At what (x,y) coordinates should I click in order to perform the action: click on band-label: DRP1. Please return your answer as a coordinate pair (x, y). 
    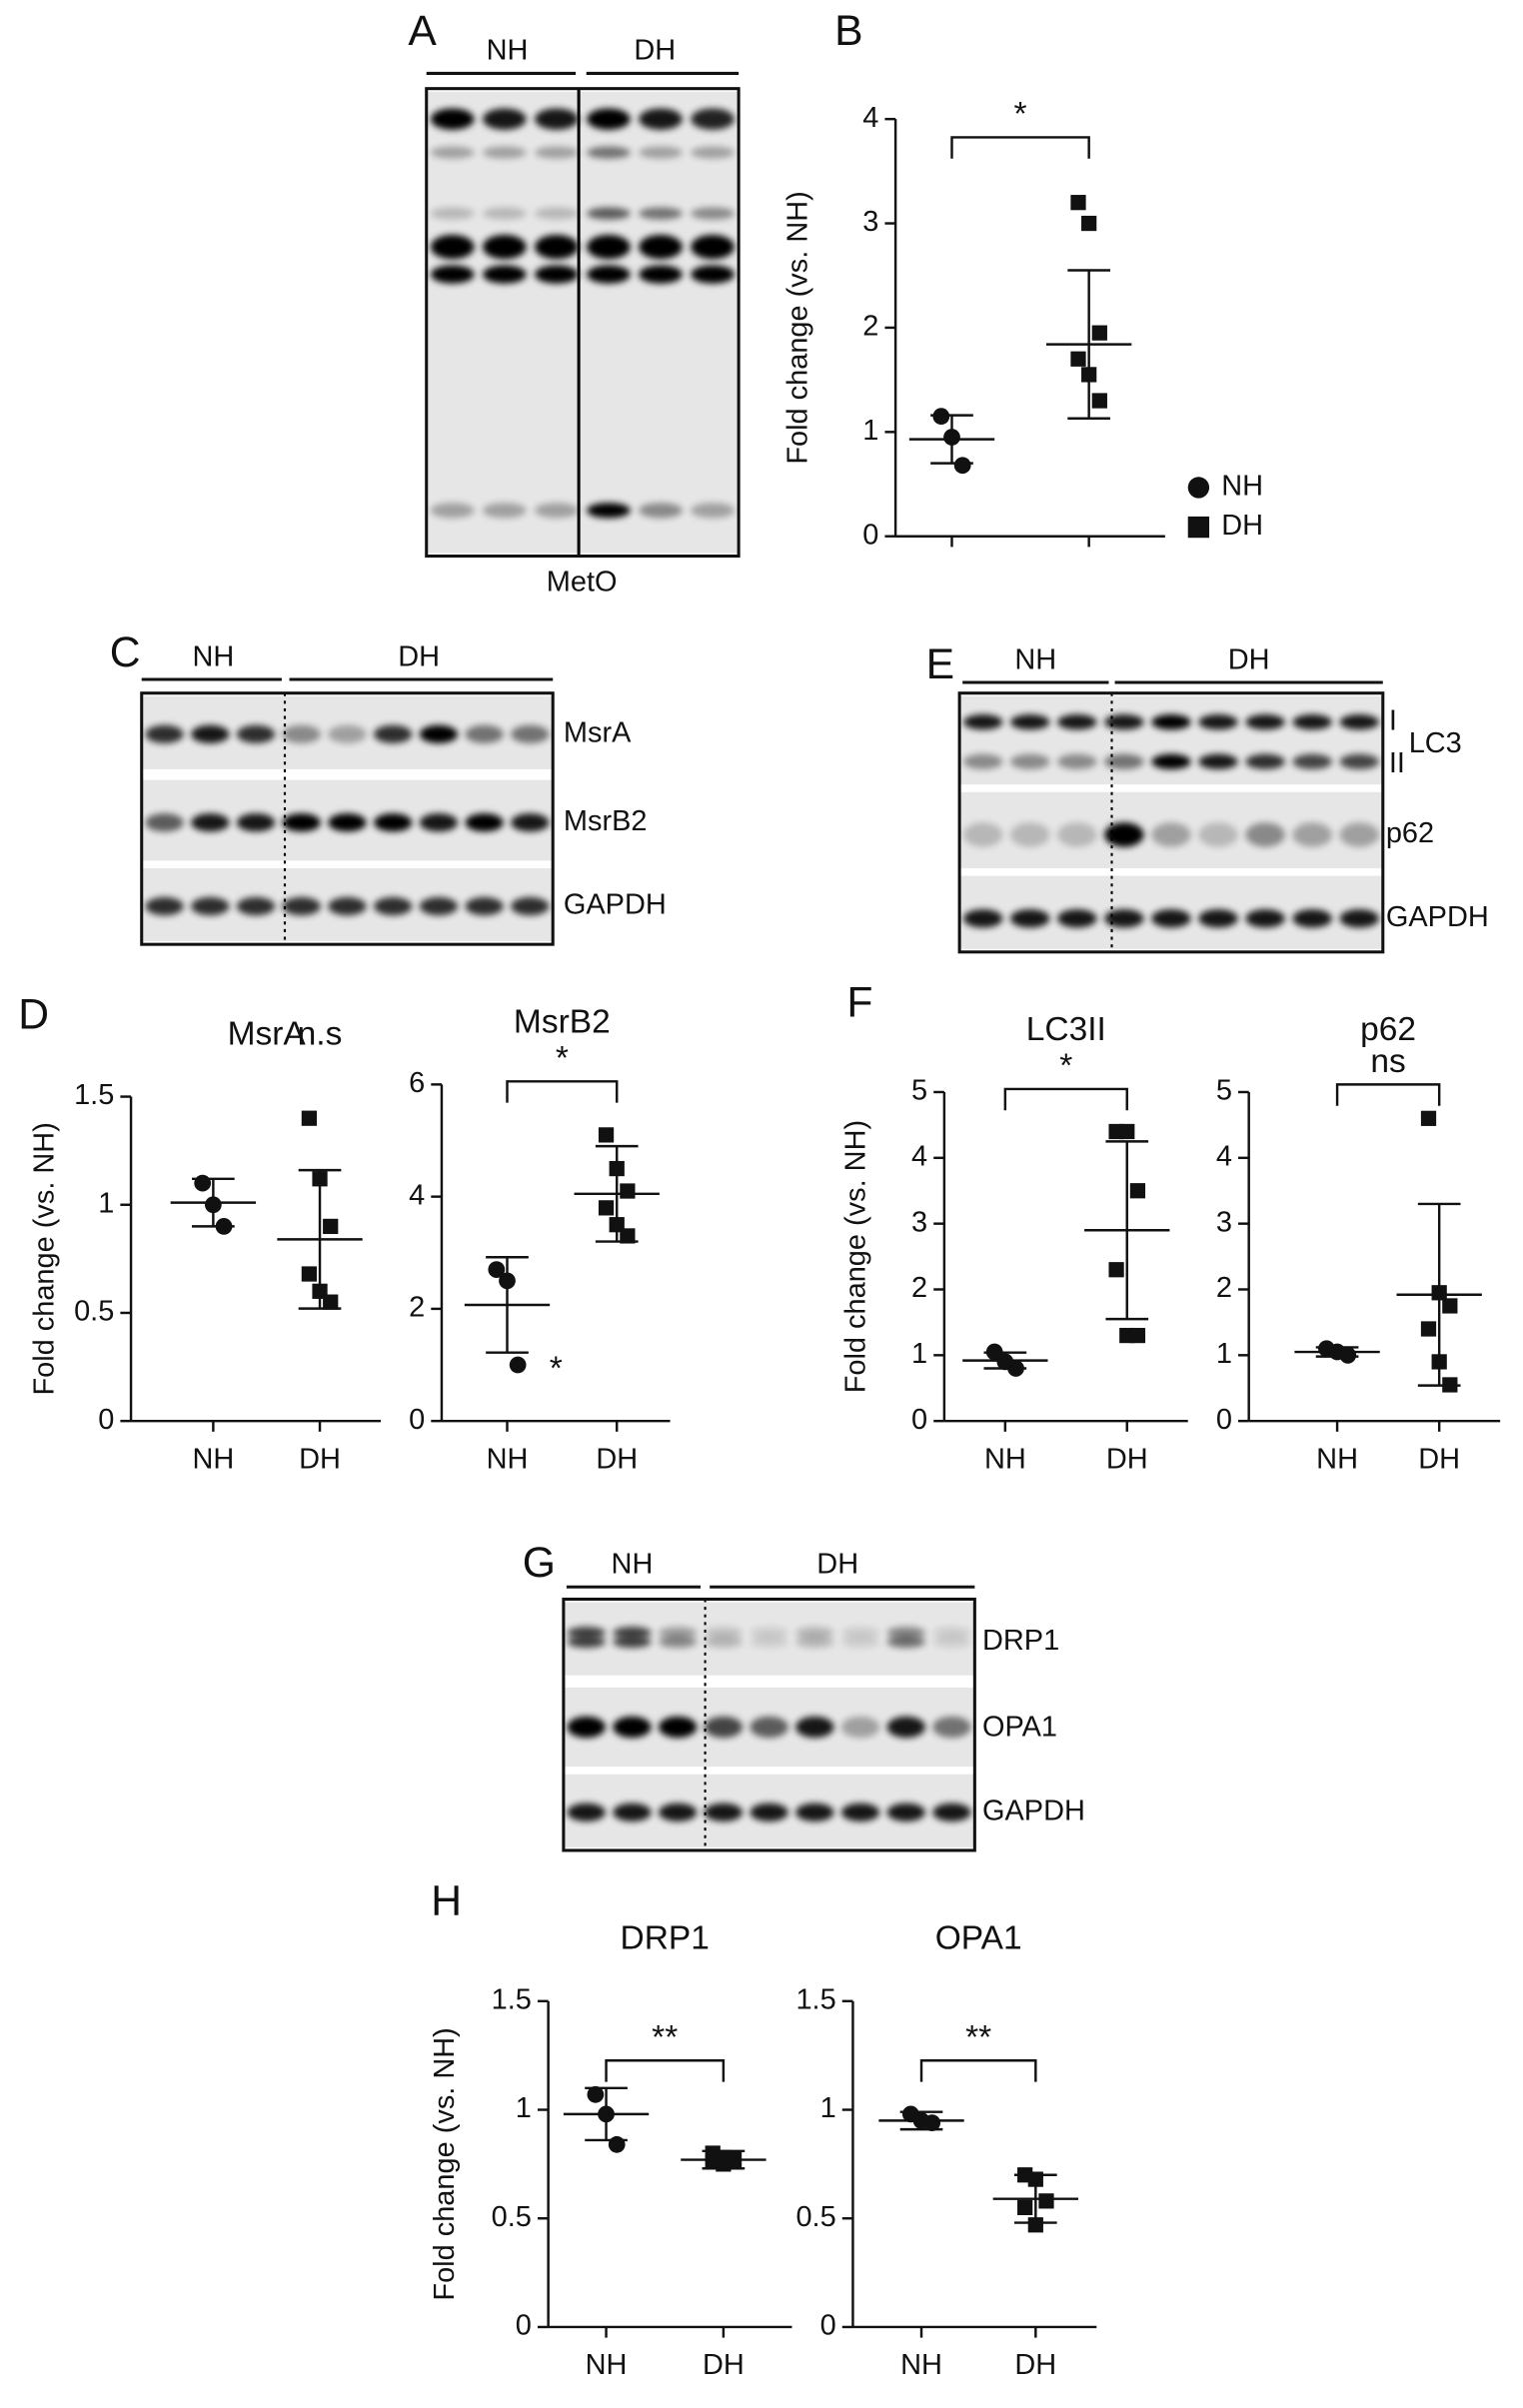
    Looking at the image, I should click on (1021, 1641).